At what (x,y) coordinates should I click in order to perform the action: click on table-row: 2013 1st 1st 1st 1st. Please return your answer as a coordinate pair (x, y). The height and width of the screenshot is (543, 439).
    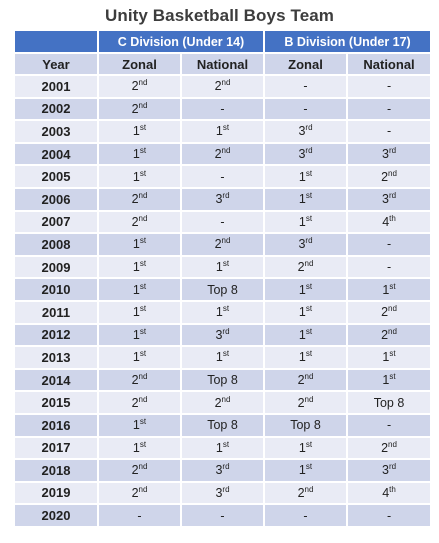
    Looking at the image, I should click on (223, 358).